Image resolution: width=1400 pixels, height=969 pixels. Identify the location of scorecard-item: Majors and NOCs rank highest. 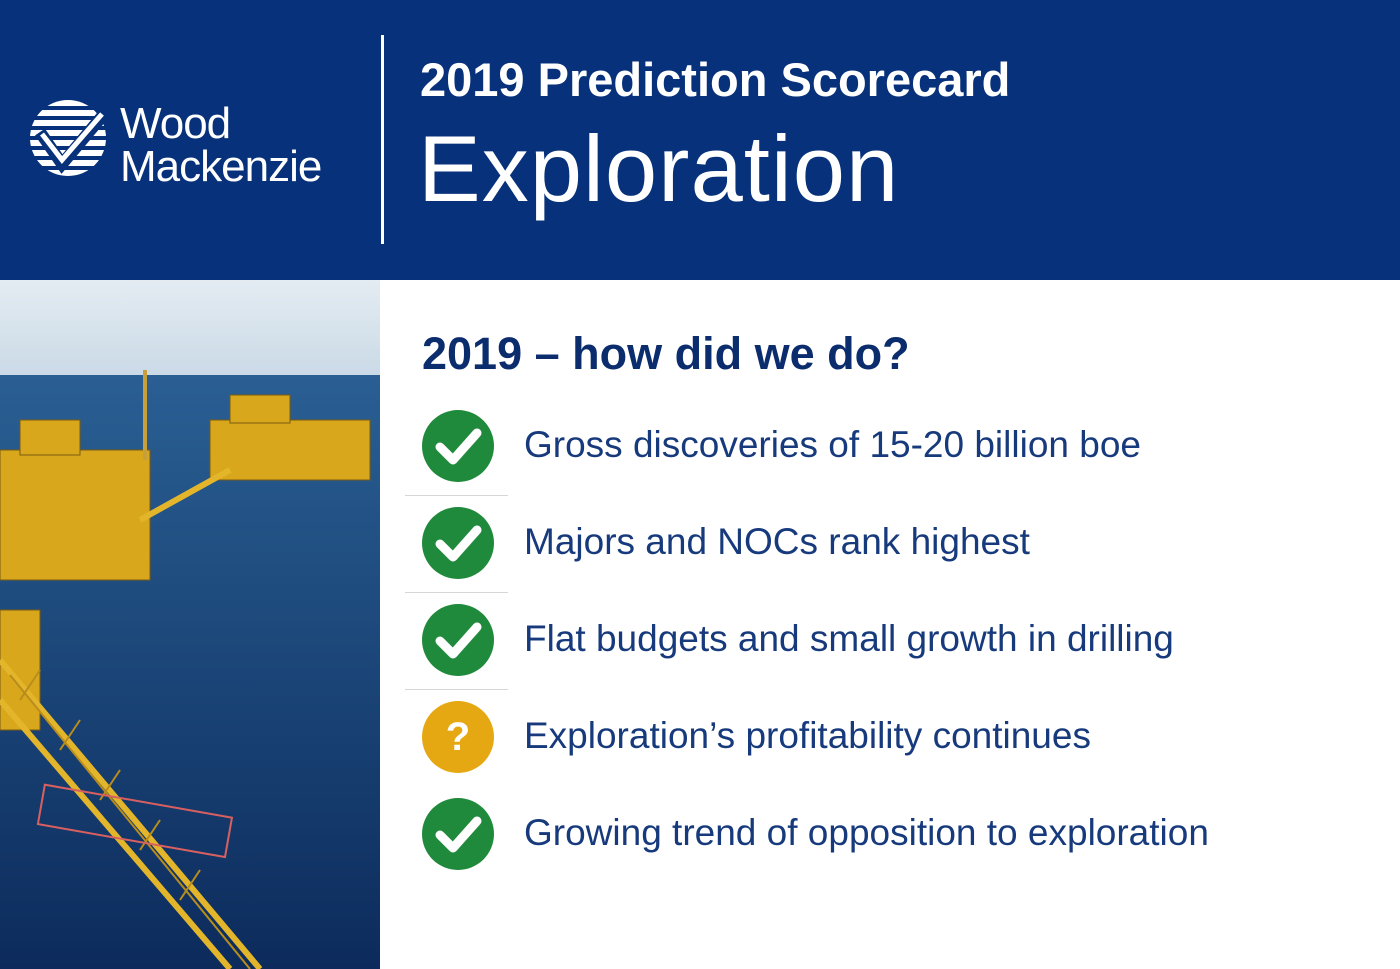
(902, 543).